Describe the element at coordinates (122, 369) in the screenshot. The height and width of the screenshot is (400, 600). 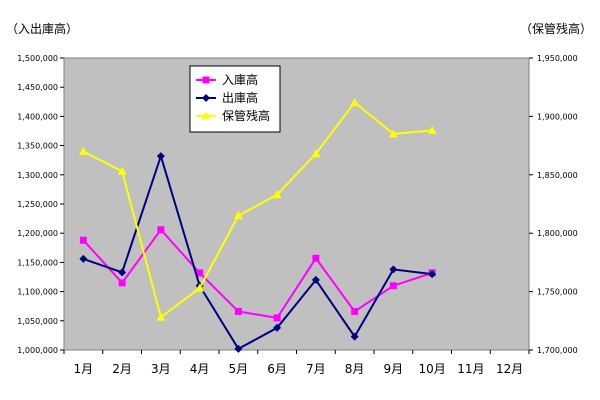
I see `x-tick-label: 2月` at that location.